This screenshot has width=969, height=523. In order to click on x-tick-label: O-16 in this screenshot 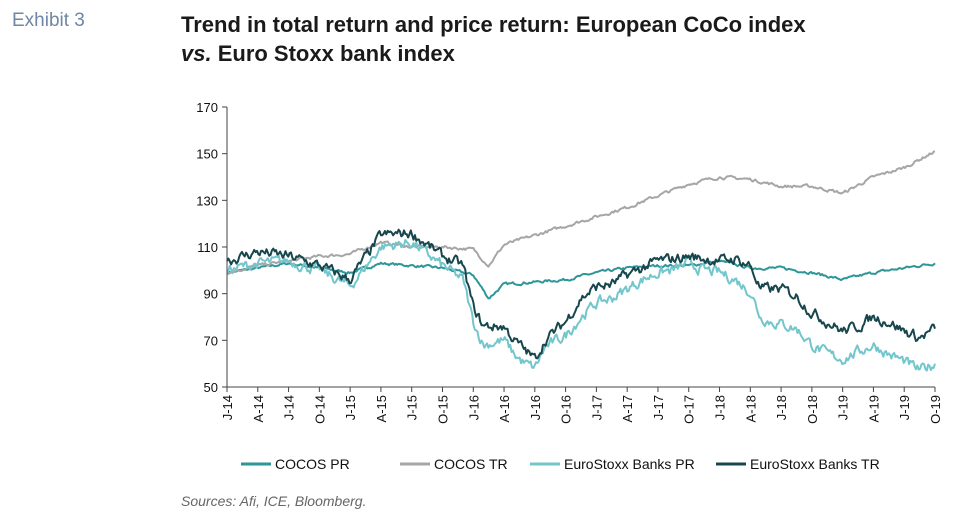, I will do `click(566, 409)`.